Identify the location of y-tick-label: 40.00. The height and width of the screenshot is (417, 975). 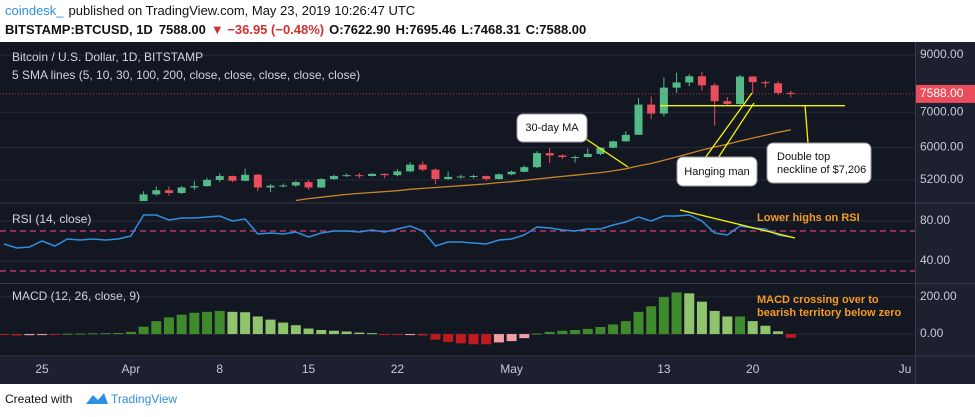
(935, 260).